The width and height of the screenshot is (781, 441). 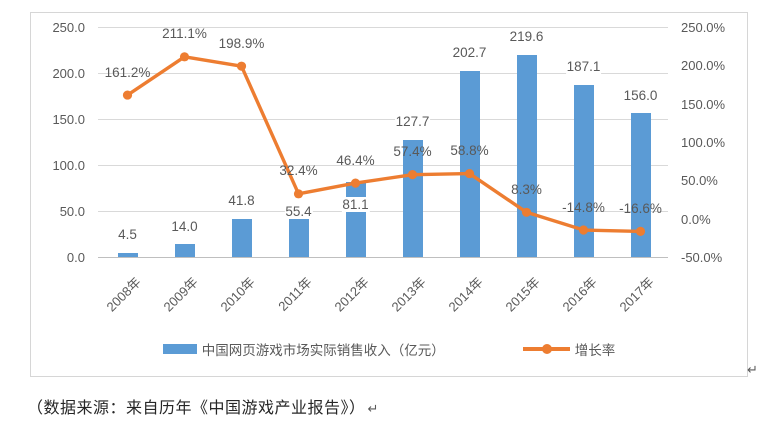 What do you see at coordinates (68, 165) in the screenshot?
I see `left-axis-tick-label: 100.0` at bounding box center [68, 165].